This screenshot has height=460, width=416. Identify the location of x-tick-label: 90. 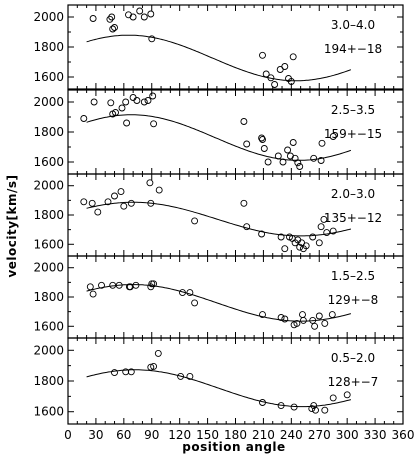
(151, 435).